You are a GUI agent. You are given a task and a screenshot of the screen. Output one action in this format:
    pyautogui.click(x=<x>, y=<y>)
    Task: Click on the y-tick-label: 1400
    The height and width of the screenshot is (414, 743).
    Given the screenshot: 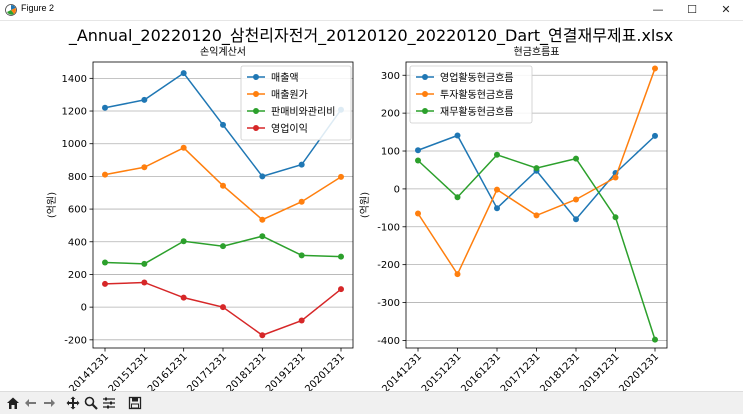 What is the action you would take?
    pyautogui.click(x=74, y=79)
    